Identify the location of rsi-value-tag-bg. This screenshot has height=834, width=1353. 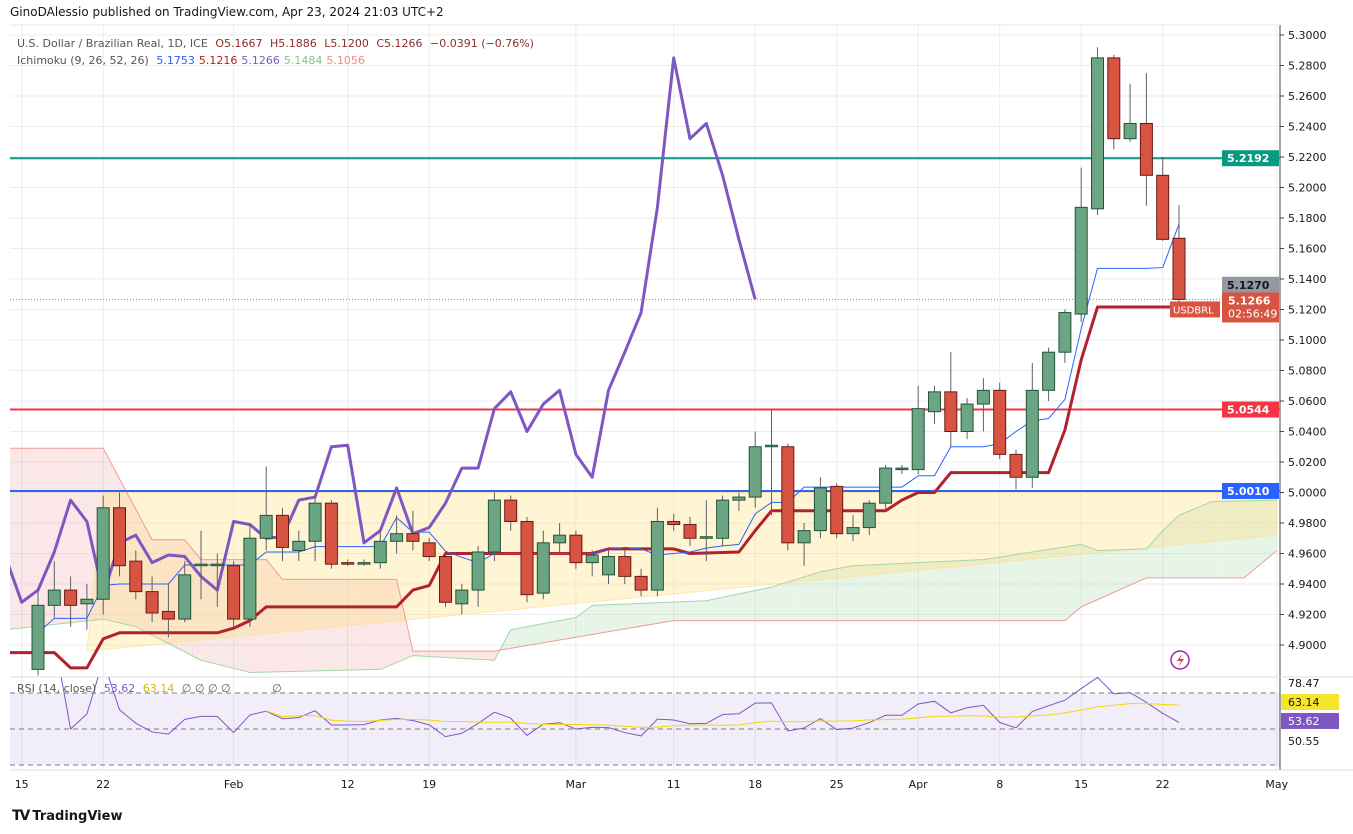
(1310, 721).